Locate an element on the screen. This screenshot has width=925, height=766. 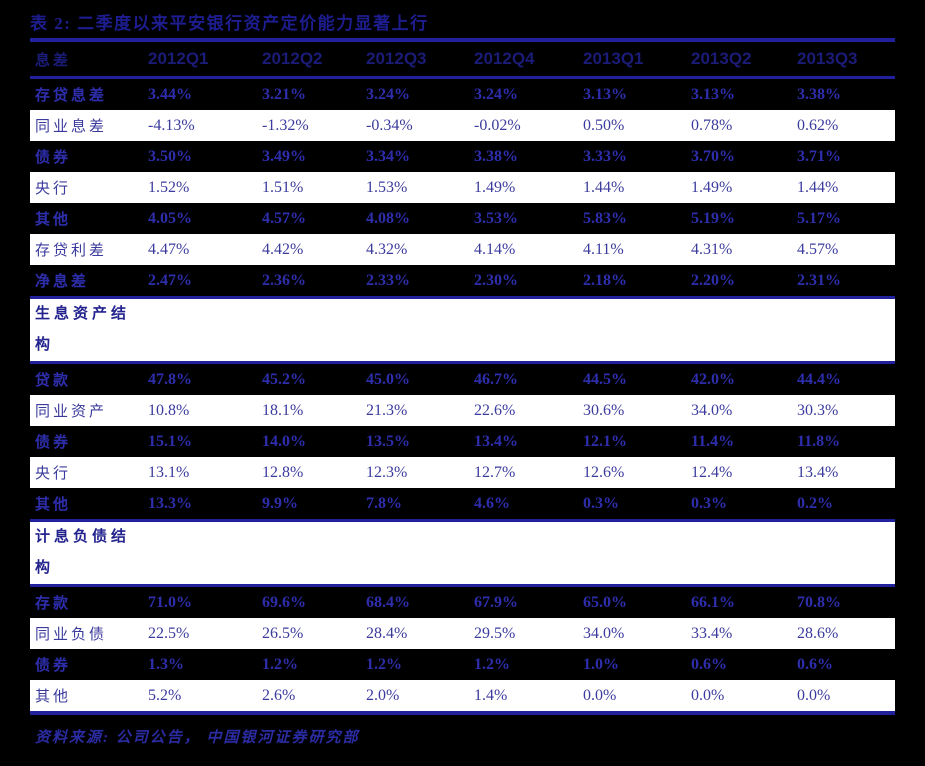
row-value: 1.49% is located at coordinates (712, 187).